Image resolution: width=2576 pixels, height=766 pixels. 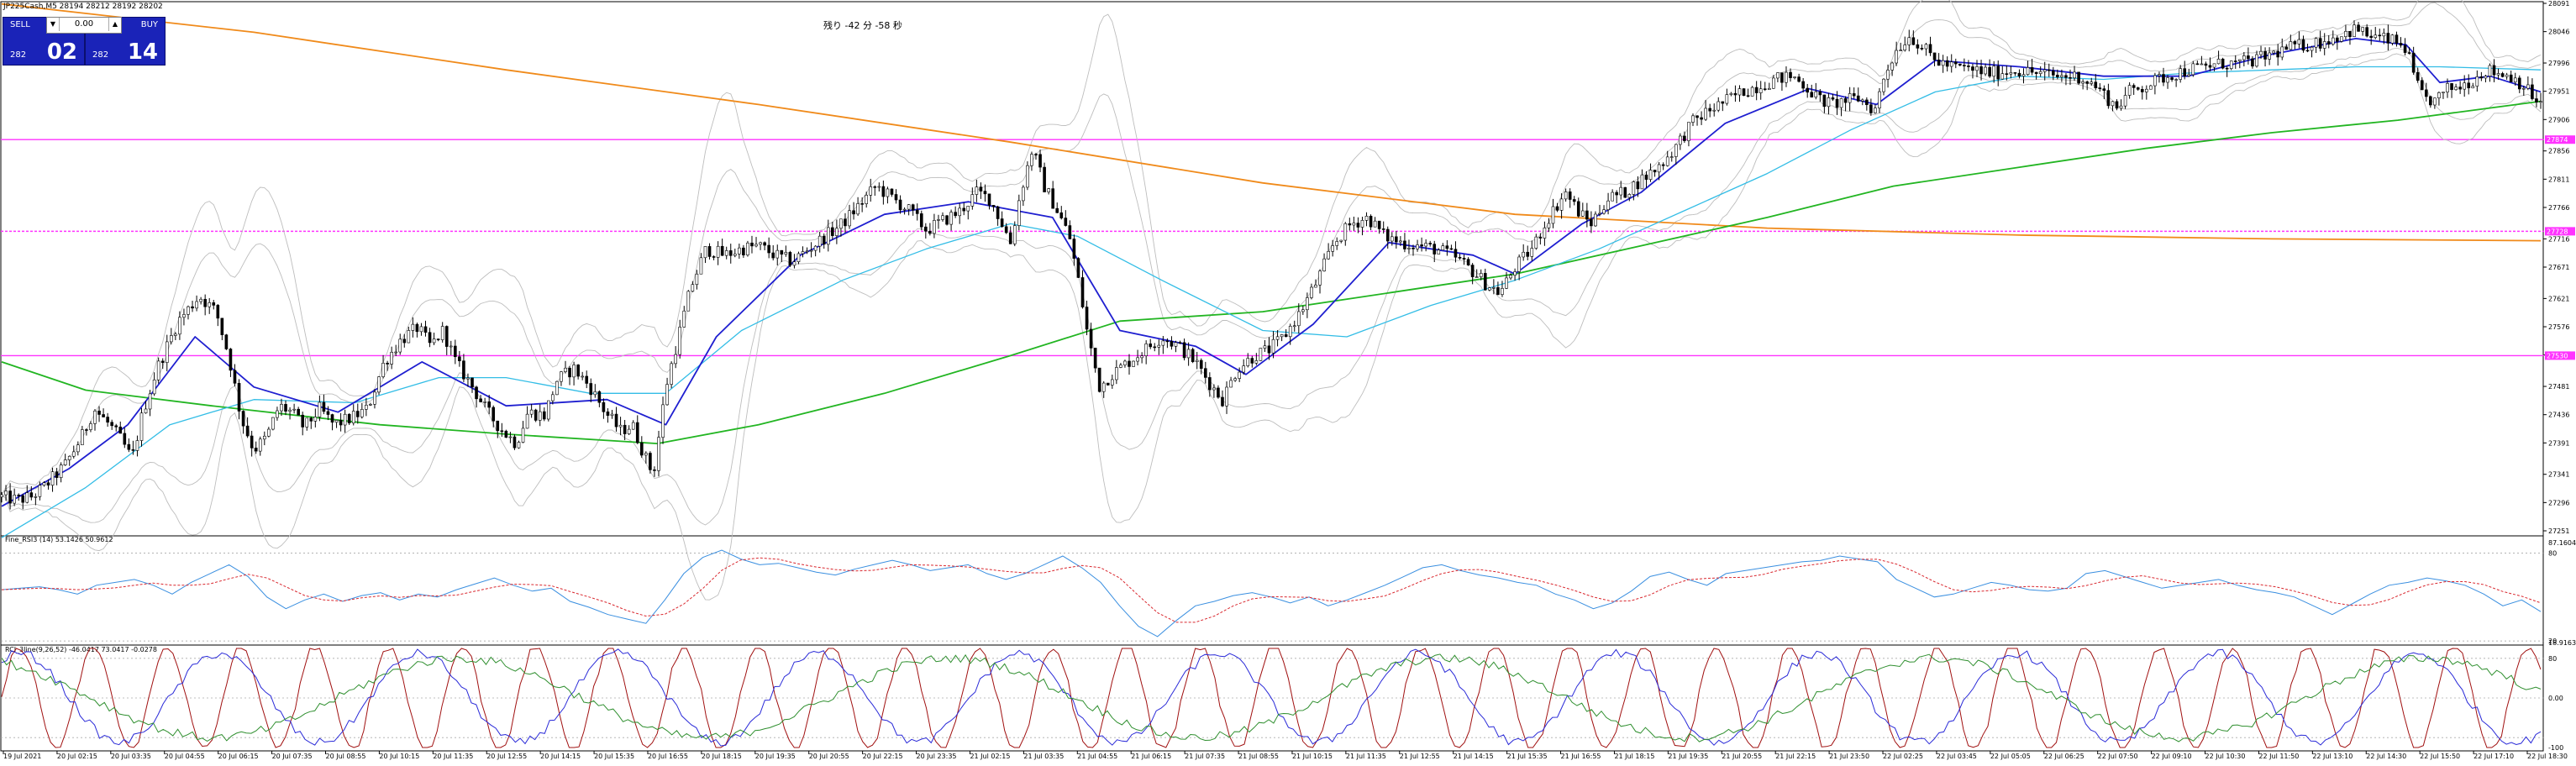 I want to click on lot-increase-icon: ▲, so click(x=115, y=24).